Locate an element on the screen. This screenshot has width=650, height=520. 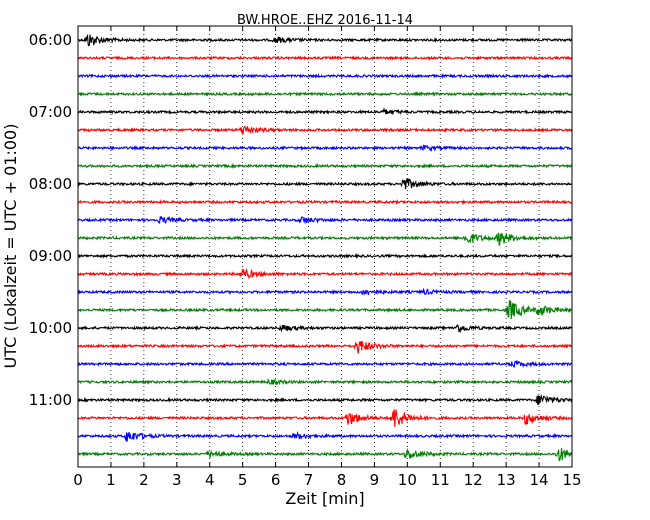
x-tick-label-2: 2 is located at coordinates (144, 480).